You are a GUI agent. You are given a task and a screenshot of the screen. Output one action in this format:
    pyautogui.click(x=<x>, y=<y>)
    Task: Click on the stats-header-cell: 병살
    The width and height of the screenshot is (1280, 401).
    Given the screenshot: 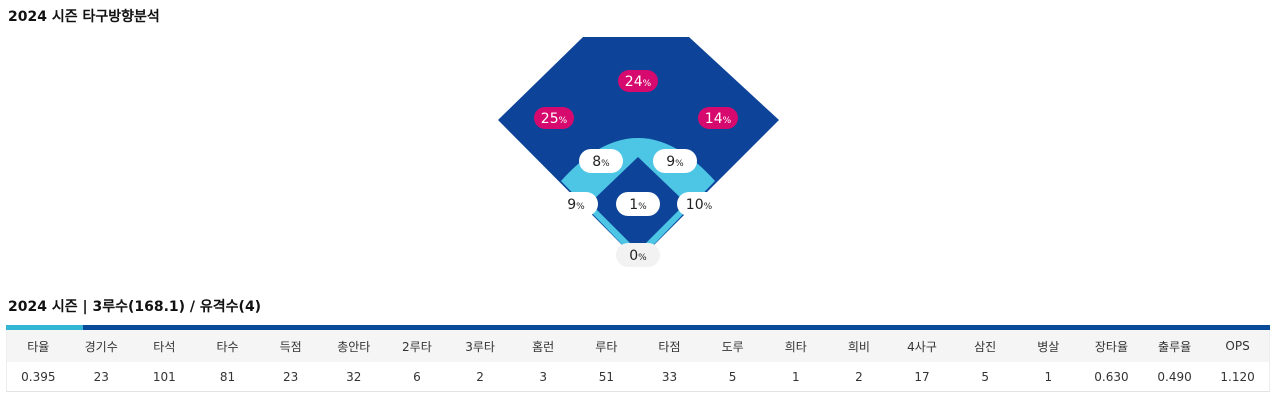 What is the action you would take?
    pyautogui.click(x=1048, y=346)
    